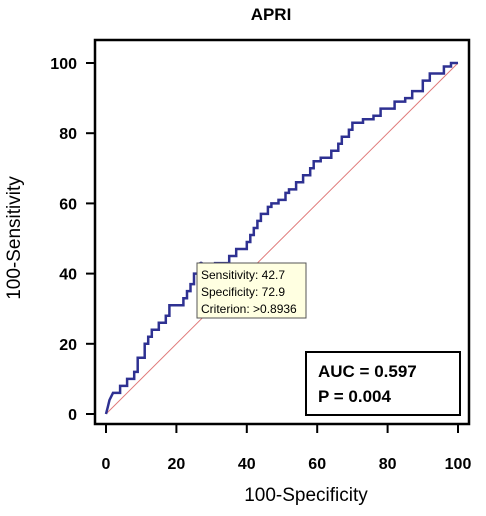 Image resolution: width=486 pixels, height=516 pixels. Describe the element at coordinates (68, 275) in the screenshot. I see `y-tick-label: 40` at that location.